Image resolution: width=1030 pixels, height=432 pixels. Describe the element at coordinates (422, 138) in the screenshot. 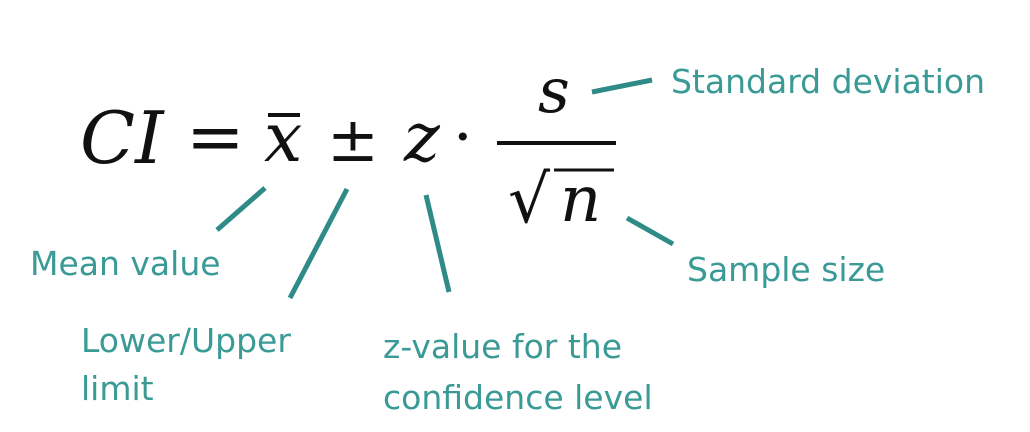

I see `formula-z: z` at that location.